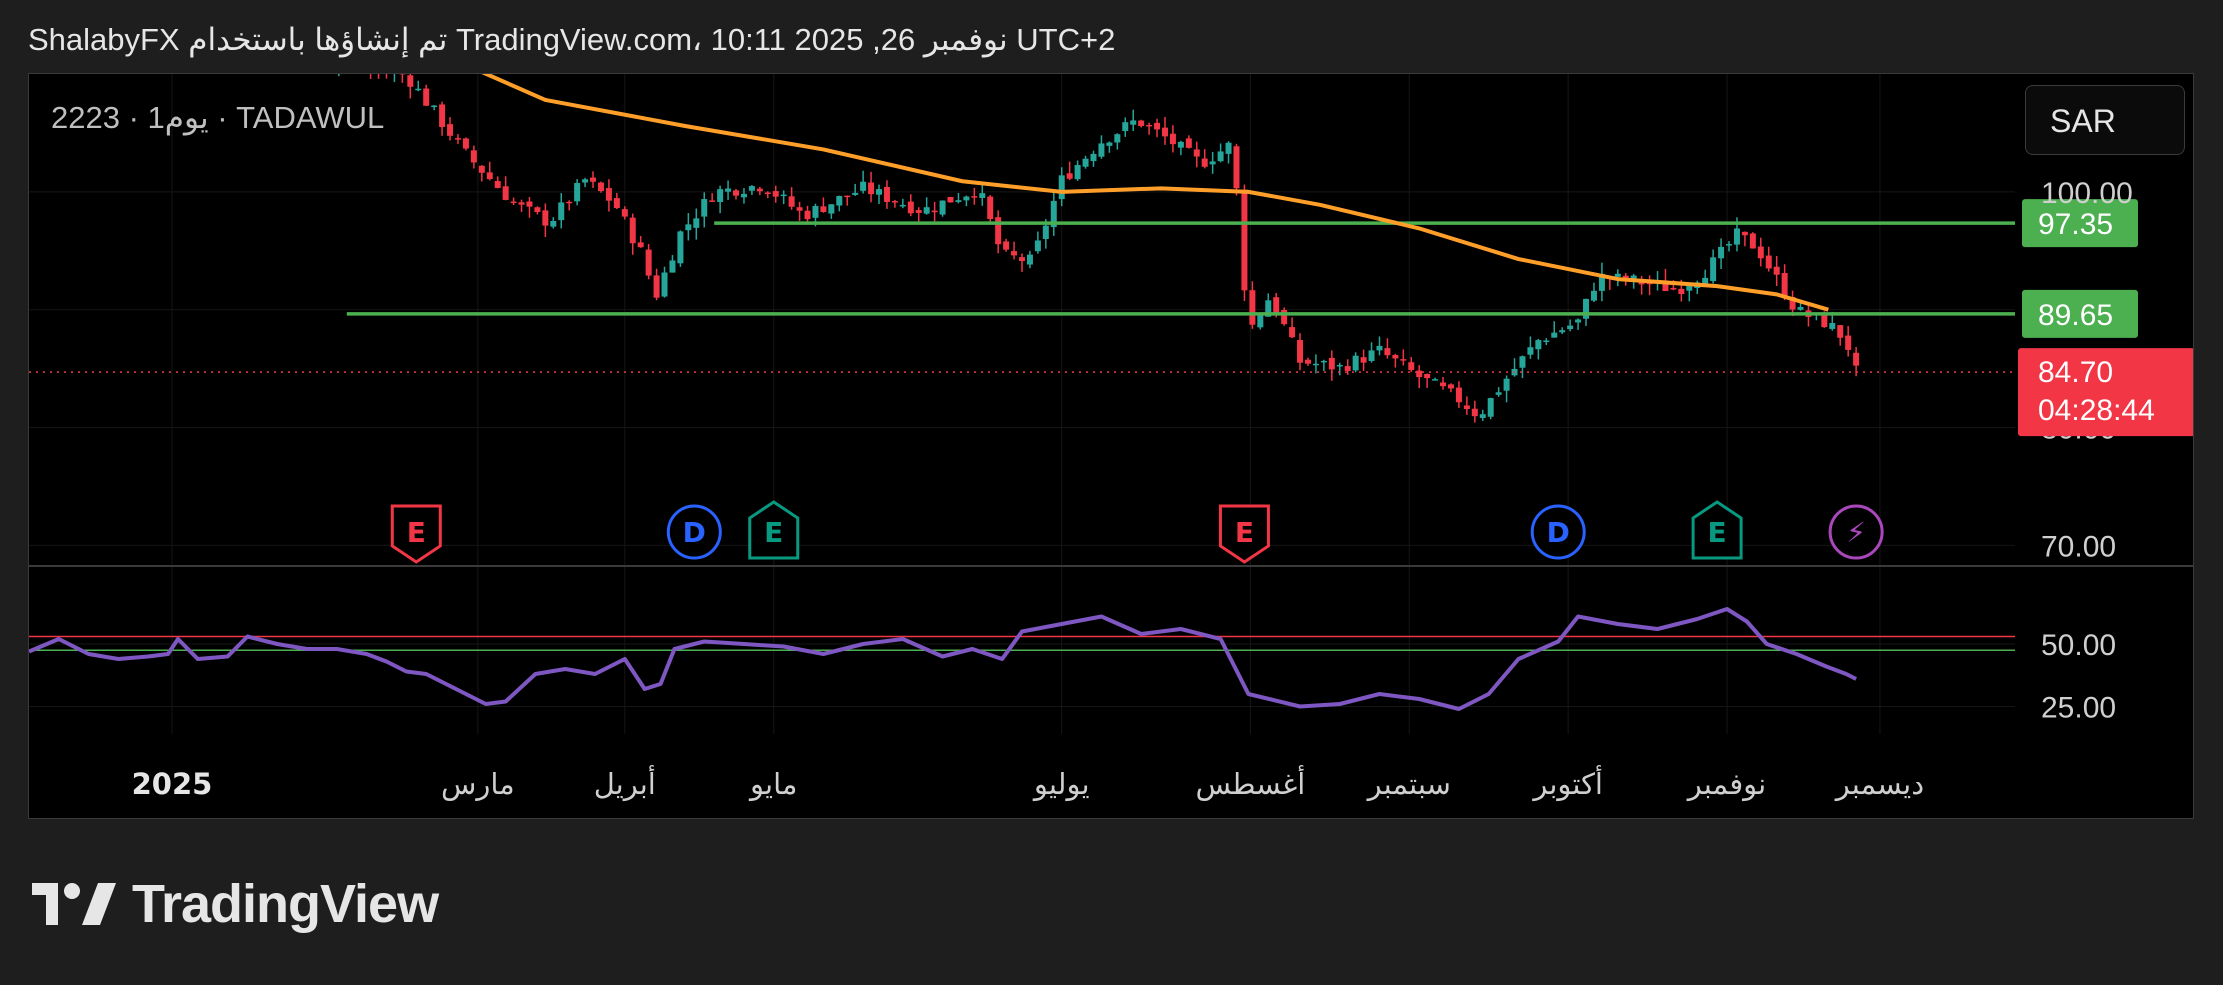 The image size is (2223, 985). Describe the element at coordinates (2075, 315) in the screenshot. I see `price-level-label: 89.65` at that location.